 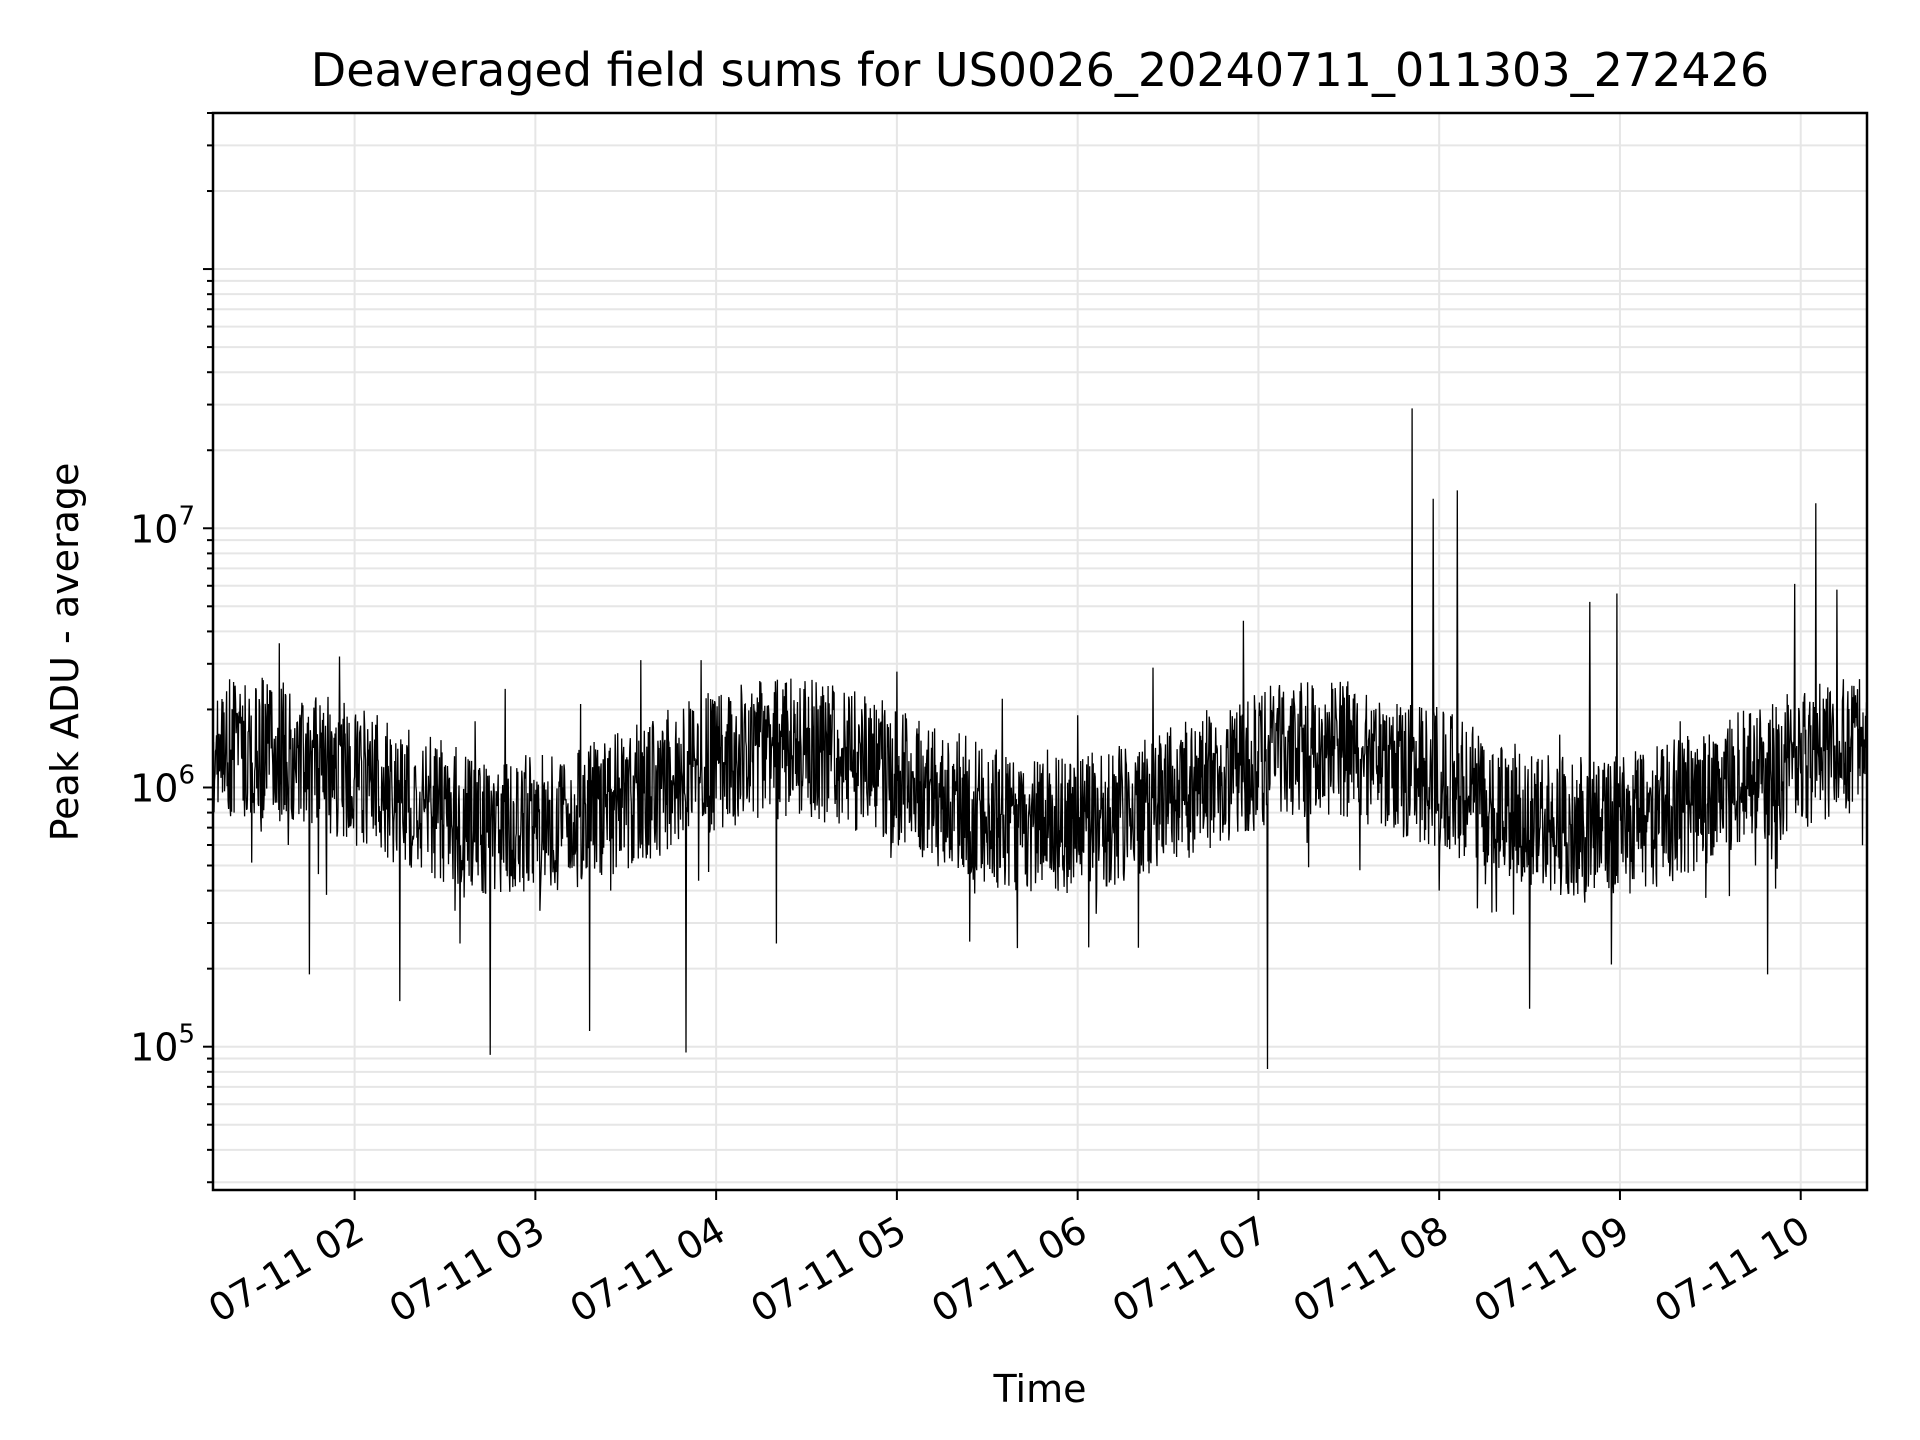 What do you see at coordinates (1009, 1270) in the screenshot?
I see `x-tick-label: 07-11 06` at bounding box center [1009, 1270].